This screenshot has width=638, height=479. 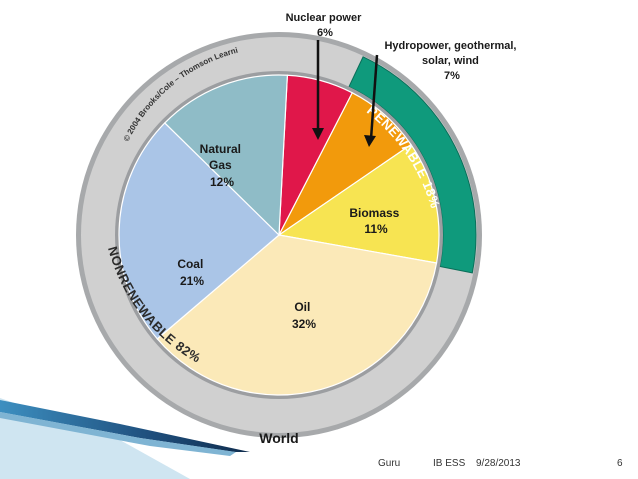 I want to click on label-coal-line2: 21%, so click(x=192, y=281).